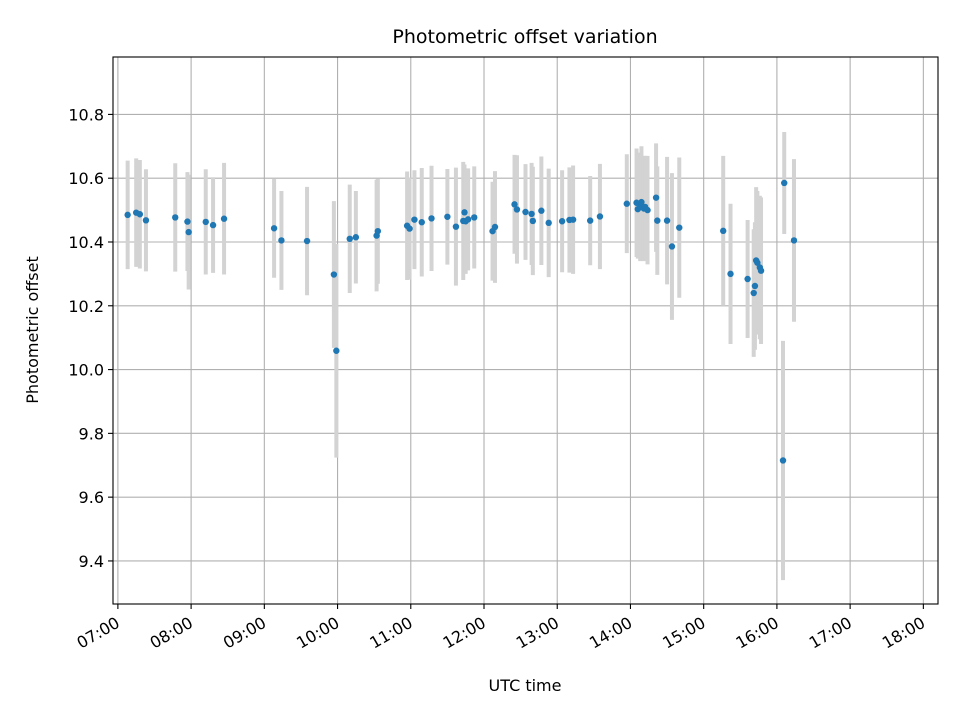 The height and width of the screenshot is (720, 960). I want to click on y-tick-label: 10.0, so click(86, 370).